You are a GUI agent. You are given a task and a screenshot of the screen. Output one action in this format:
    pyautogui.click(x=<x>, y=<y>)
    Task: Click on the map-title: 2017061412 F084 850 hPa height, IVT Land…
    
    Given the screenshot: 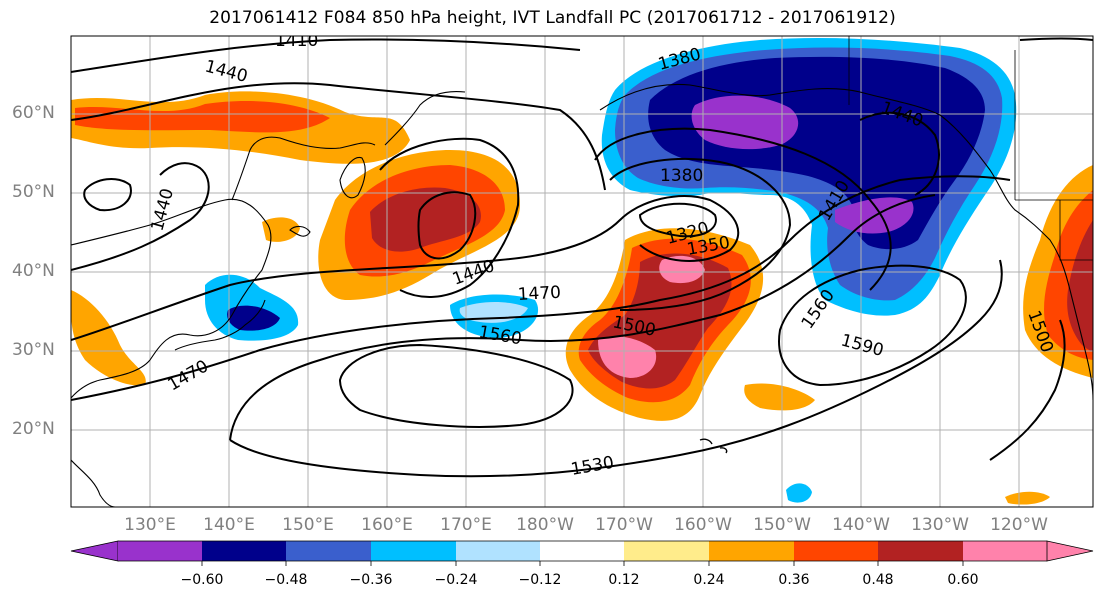 What is the action you would take?
    pyautogui.click(x=552, y=18)
    